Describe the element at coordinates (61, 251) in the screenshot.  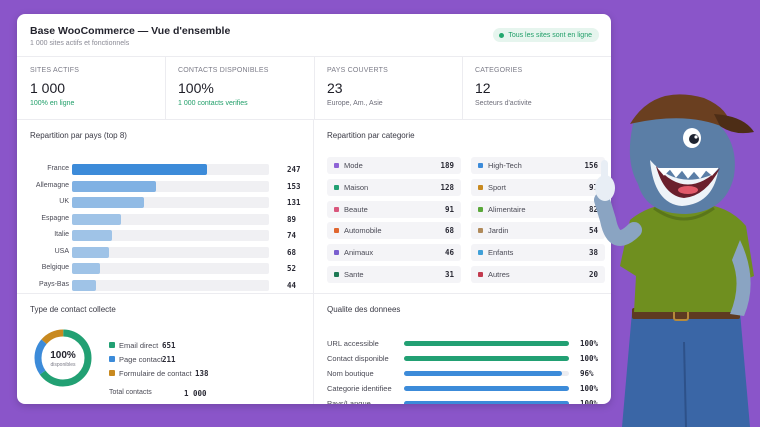
I see `country-label: USA` at that location.